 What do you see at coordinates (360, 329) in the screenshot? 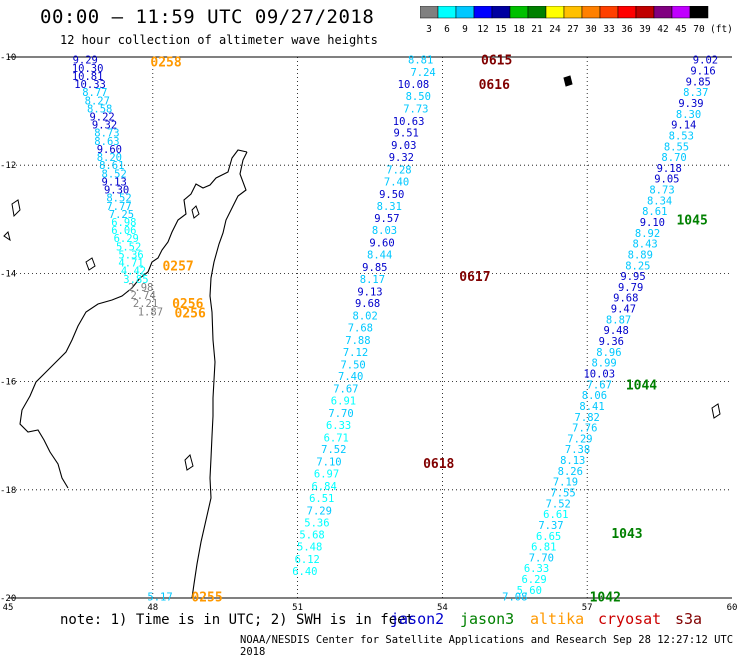
I see `wave-height-value: 7.68` at bounding box center [360, 329].